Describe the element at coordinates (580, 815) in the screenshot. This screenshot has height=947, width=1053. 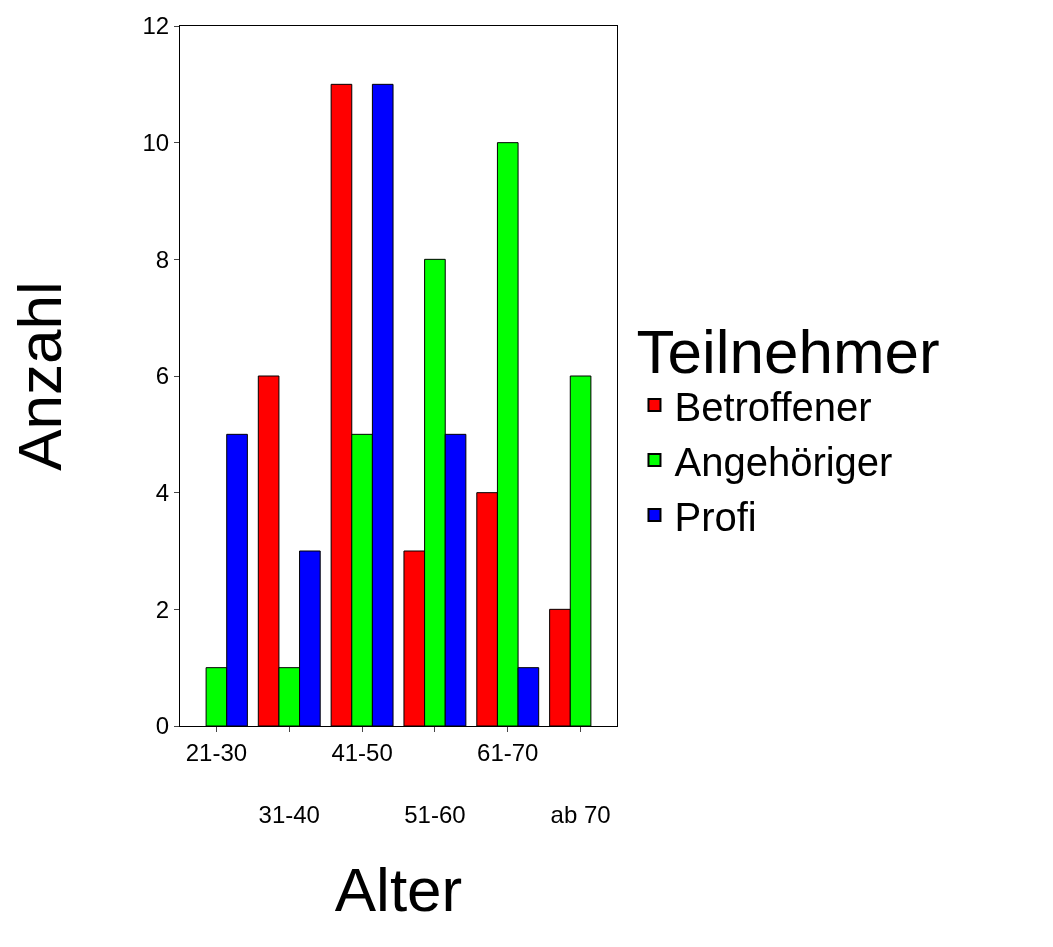
I see `x-tick-label: ab 70` at that location.